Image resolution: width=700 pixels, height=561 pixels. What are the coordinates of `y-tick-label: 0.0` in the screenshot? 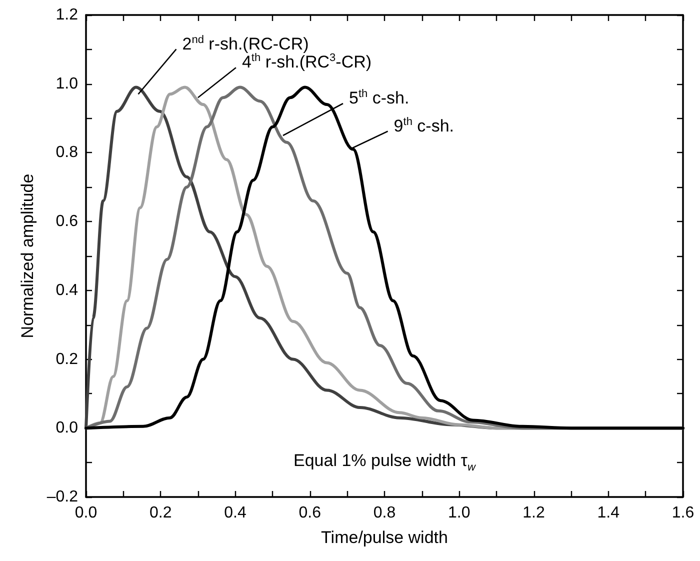 It's located at (67, 428).